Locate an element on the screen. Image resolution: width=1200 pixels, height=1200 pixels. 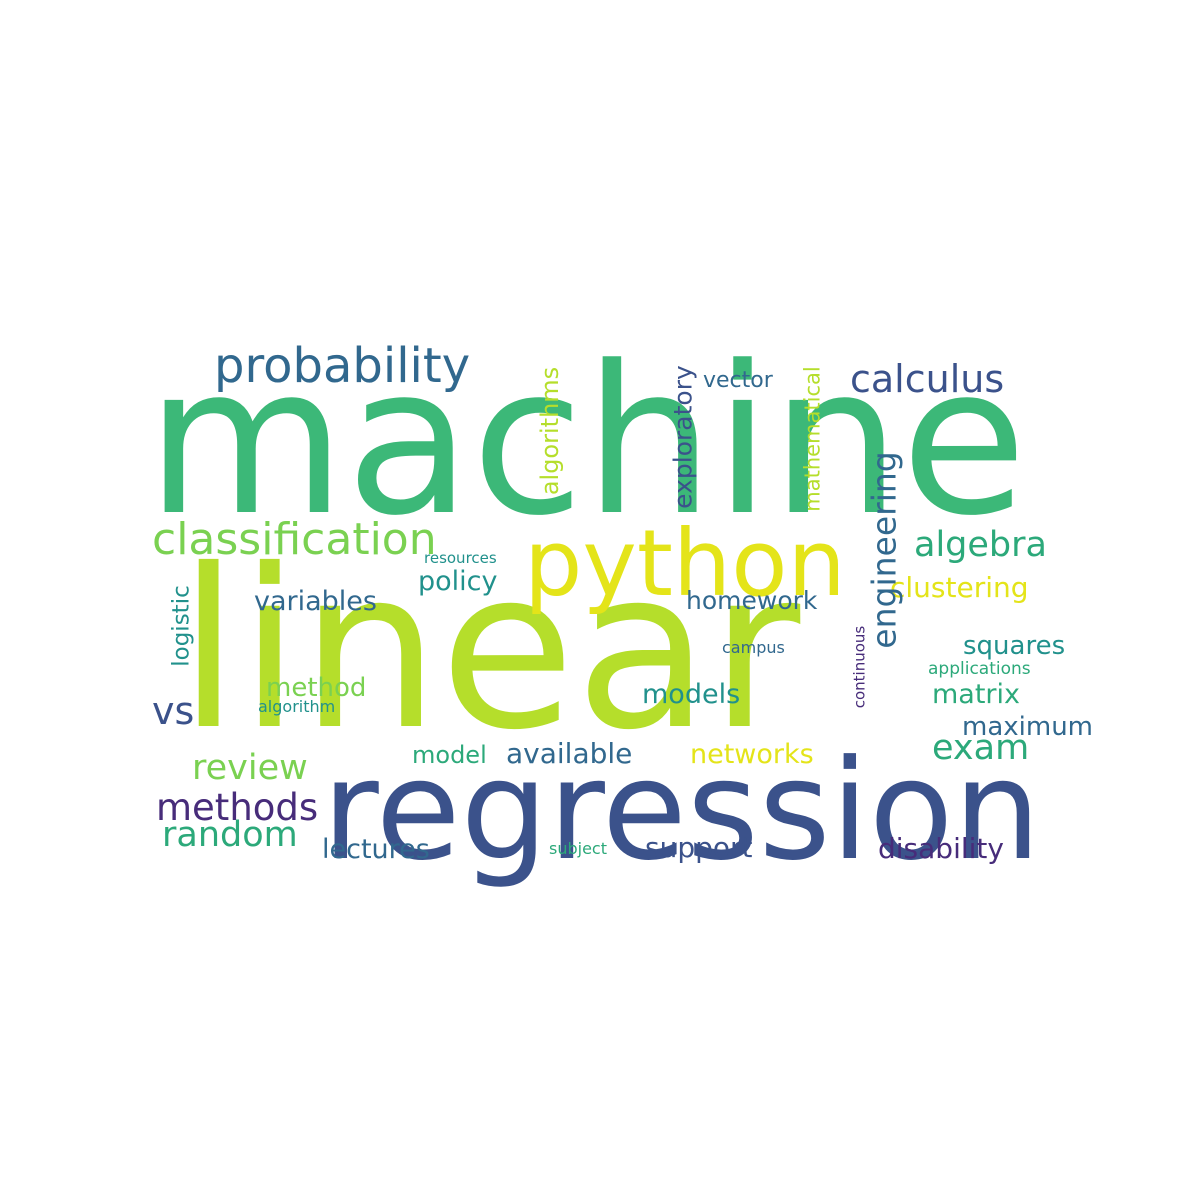
word-lectures: lectures is located at coordinates (376, 849).